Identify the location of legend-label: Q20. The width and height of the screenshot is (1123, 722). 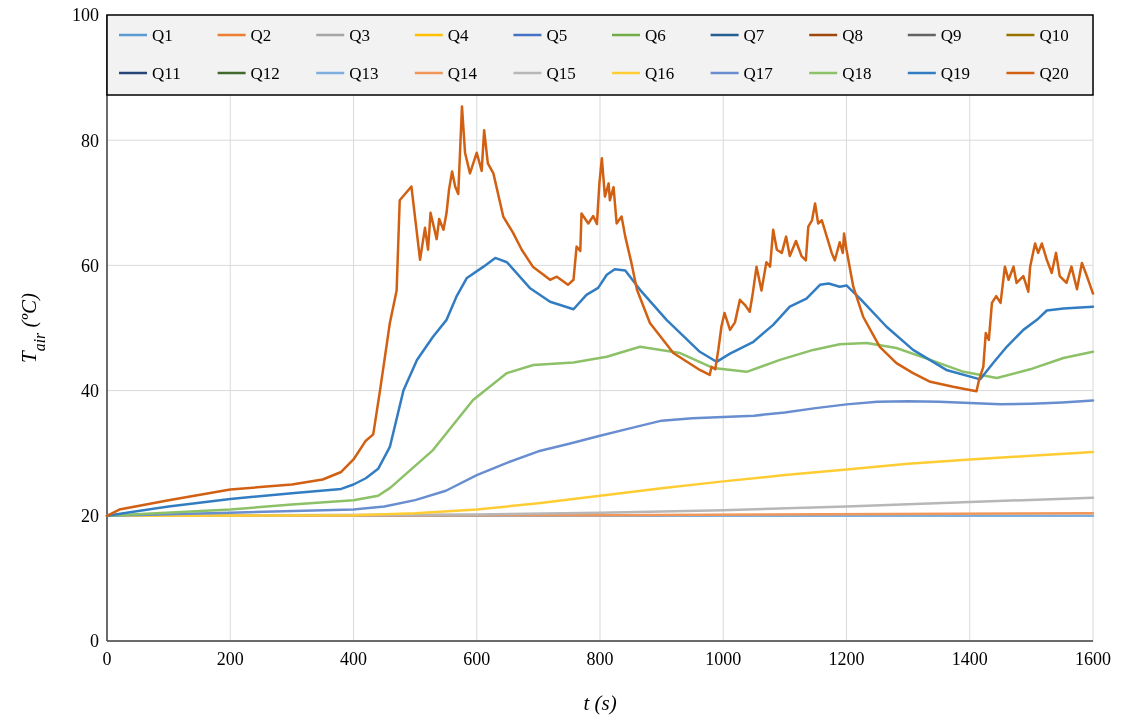
(1054, 73).